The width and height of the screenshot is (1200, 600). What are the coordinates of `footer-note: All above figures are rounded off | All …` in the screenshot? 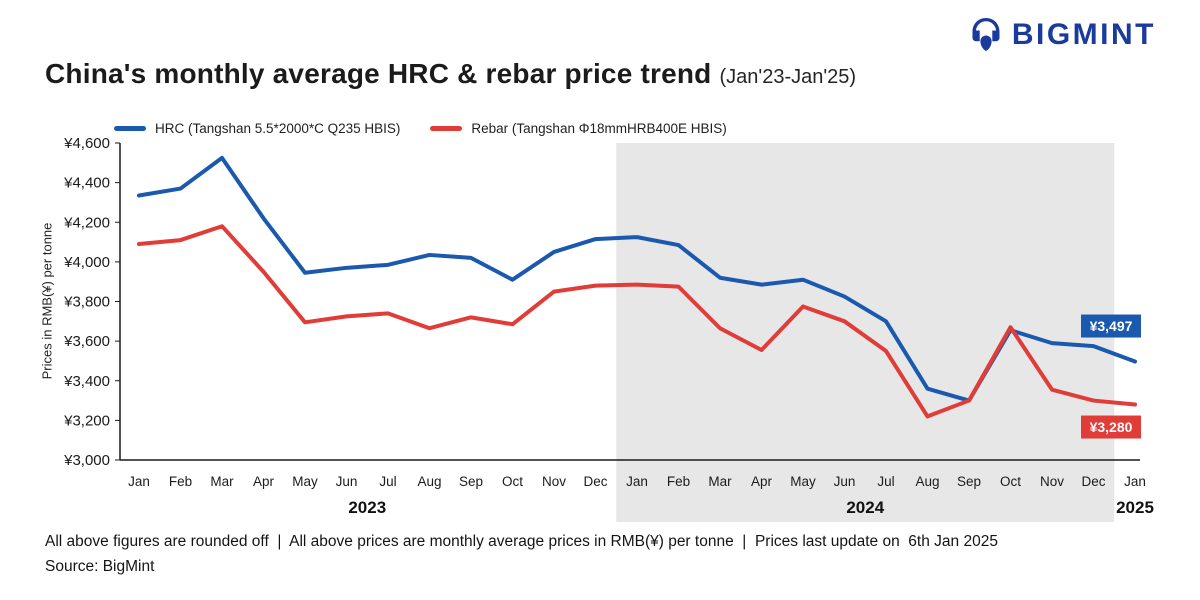 It's located at (521, 541).